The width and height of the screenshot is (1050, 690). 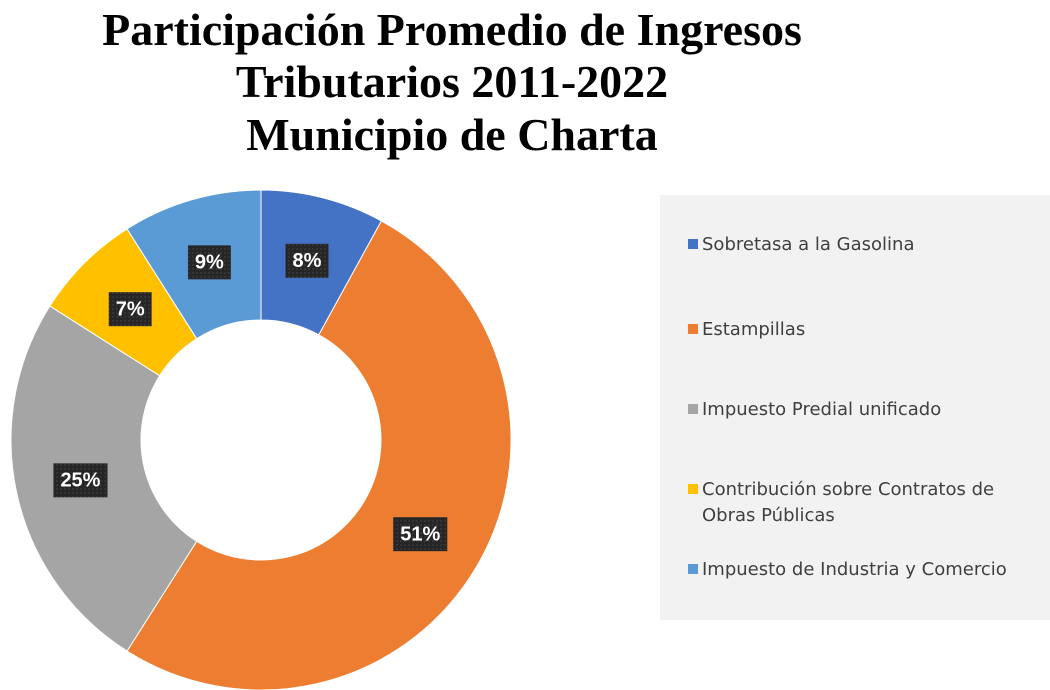 I want to click on chart-title: Tributarios 2011-2022, so click(x=452, y=81).